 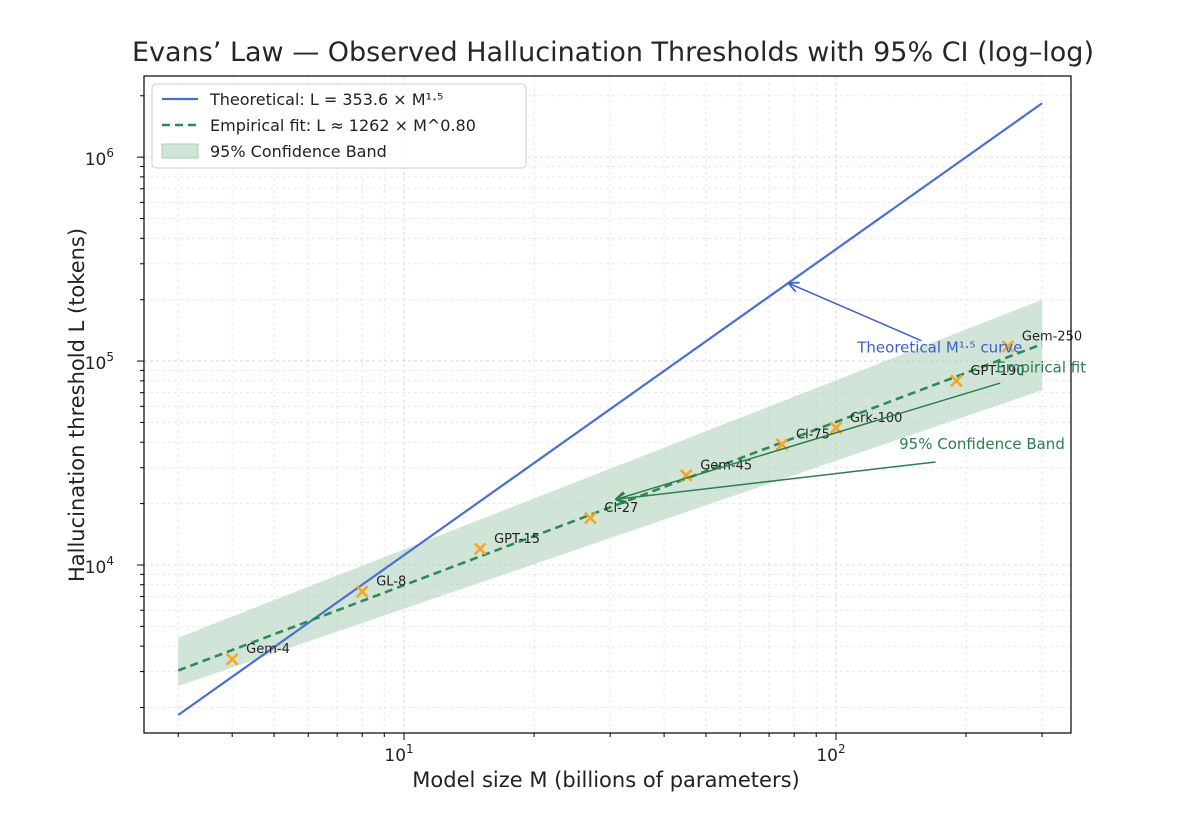 What do you see at coordinates (391, 582) in the screenshot?
I see `data-point-label: GL-8` at bounding box center [391, 582].